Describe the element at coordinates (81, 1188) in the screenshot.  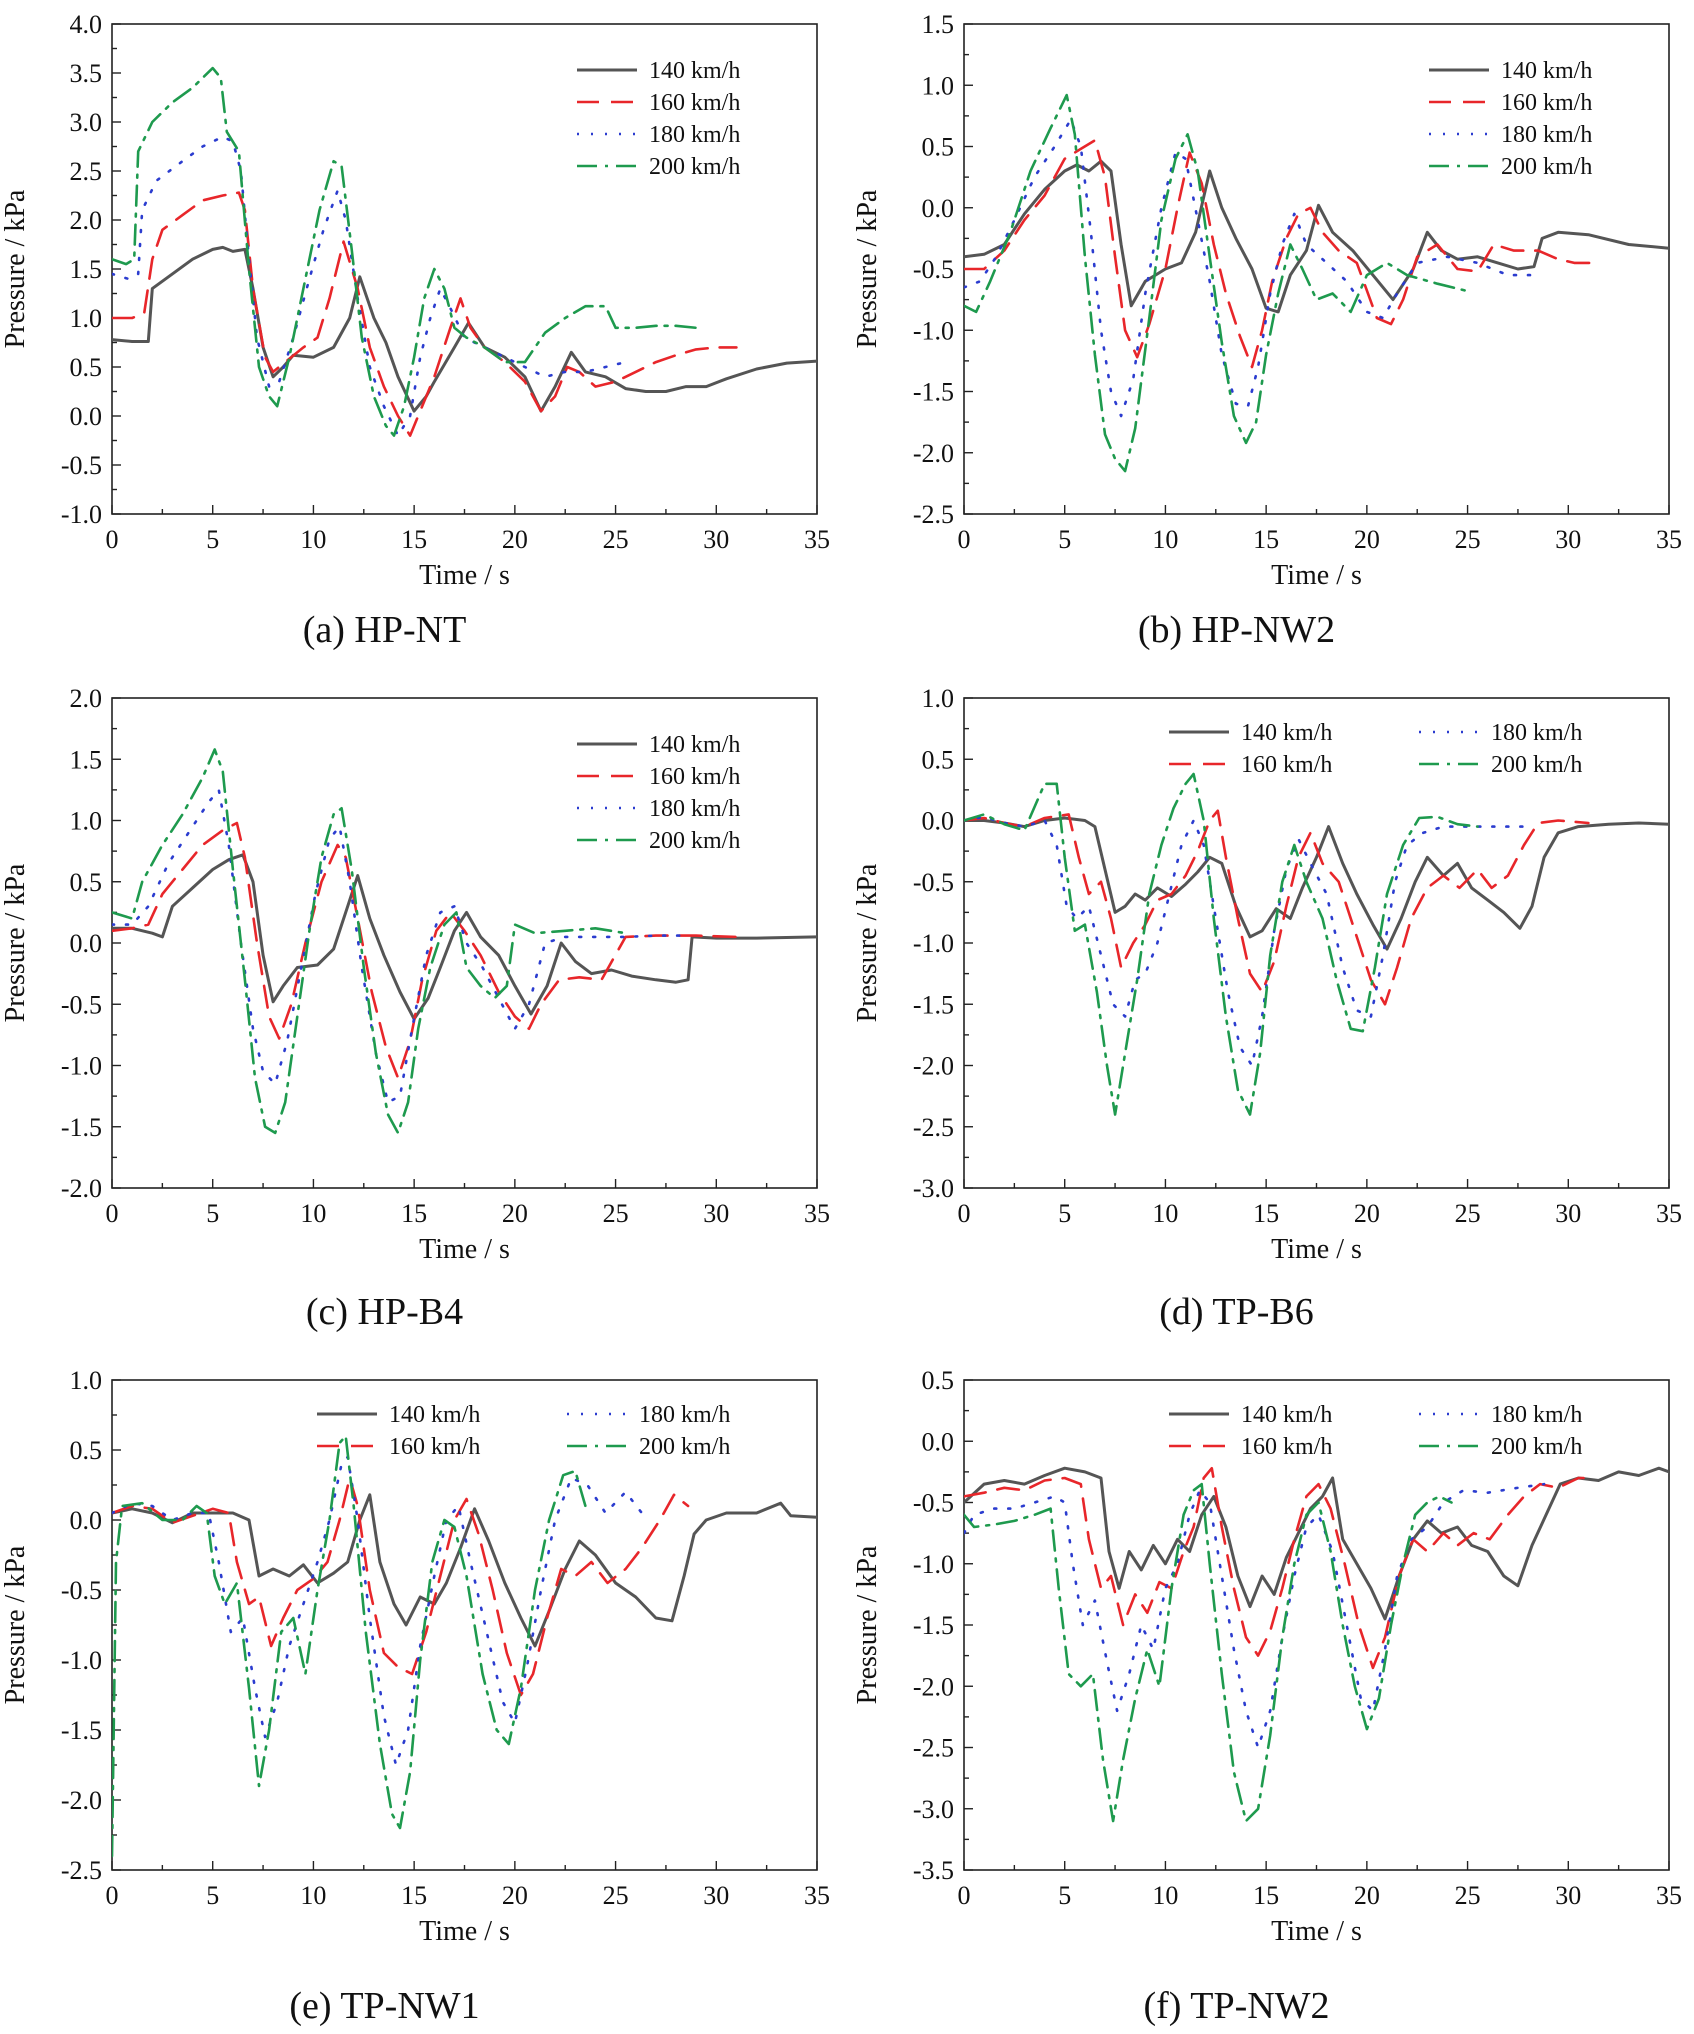
I see `y-tick-label: -2.0` at that location.